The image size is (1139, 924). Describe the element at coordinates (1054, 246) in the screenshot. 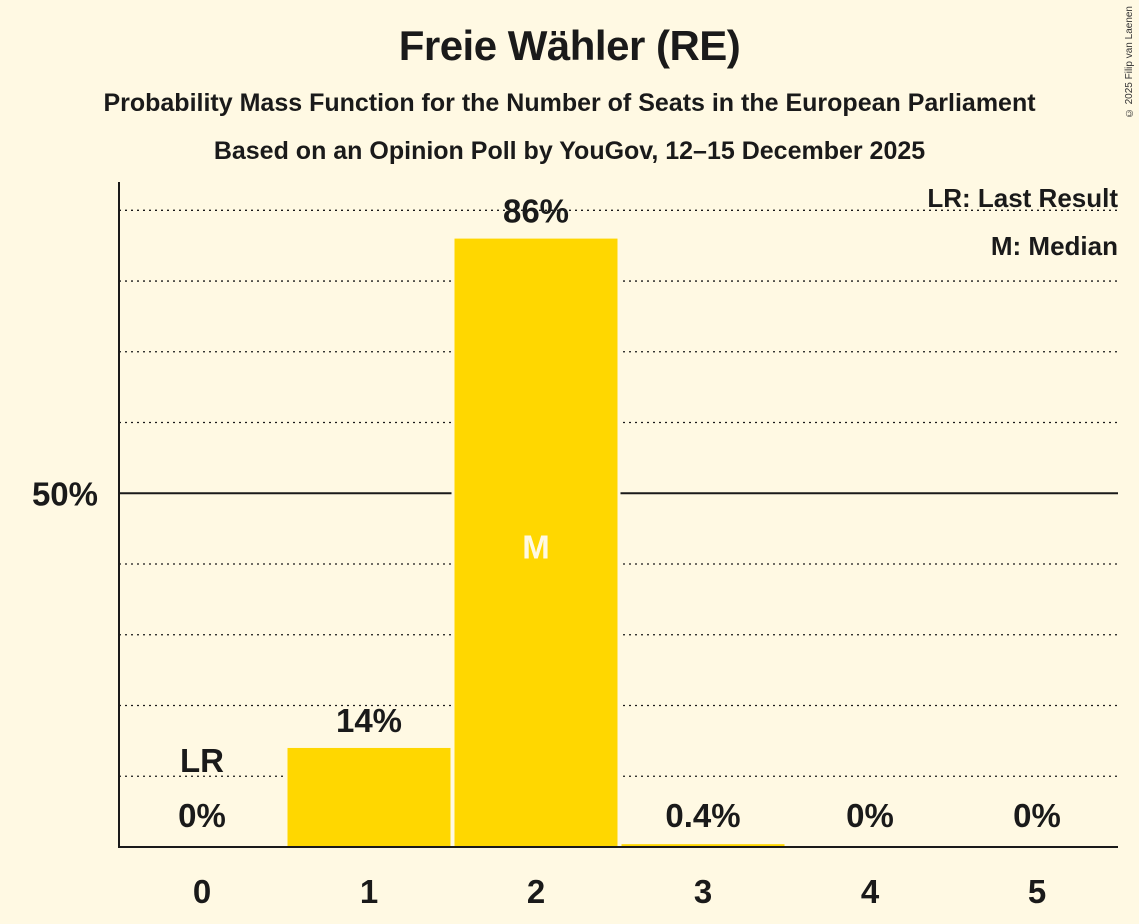

I see `legend-median: M: Median` at that location.